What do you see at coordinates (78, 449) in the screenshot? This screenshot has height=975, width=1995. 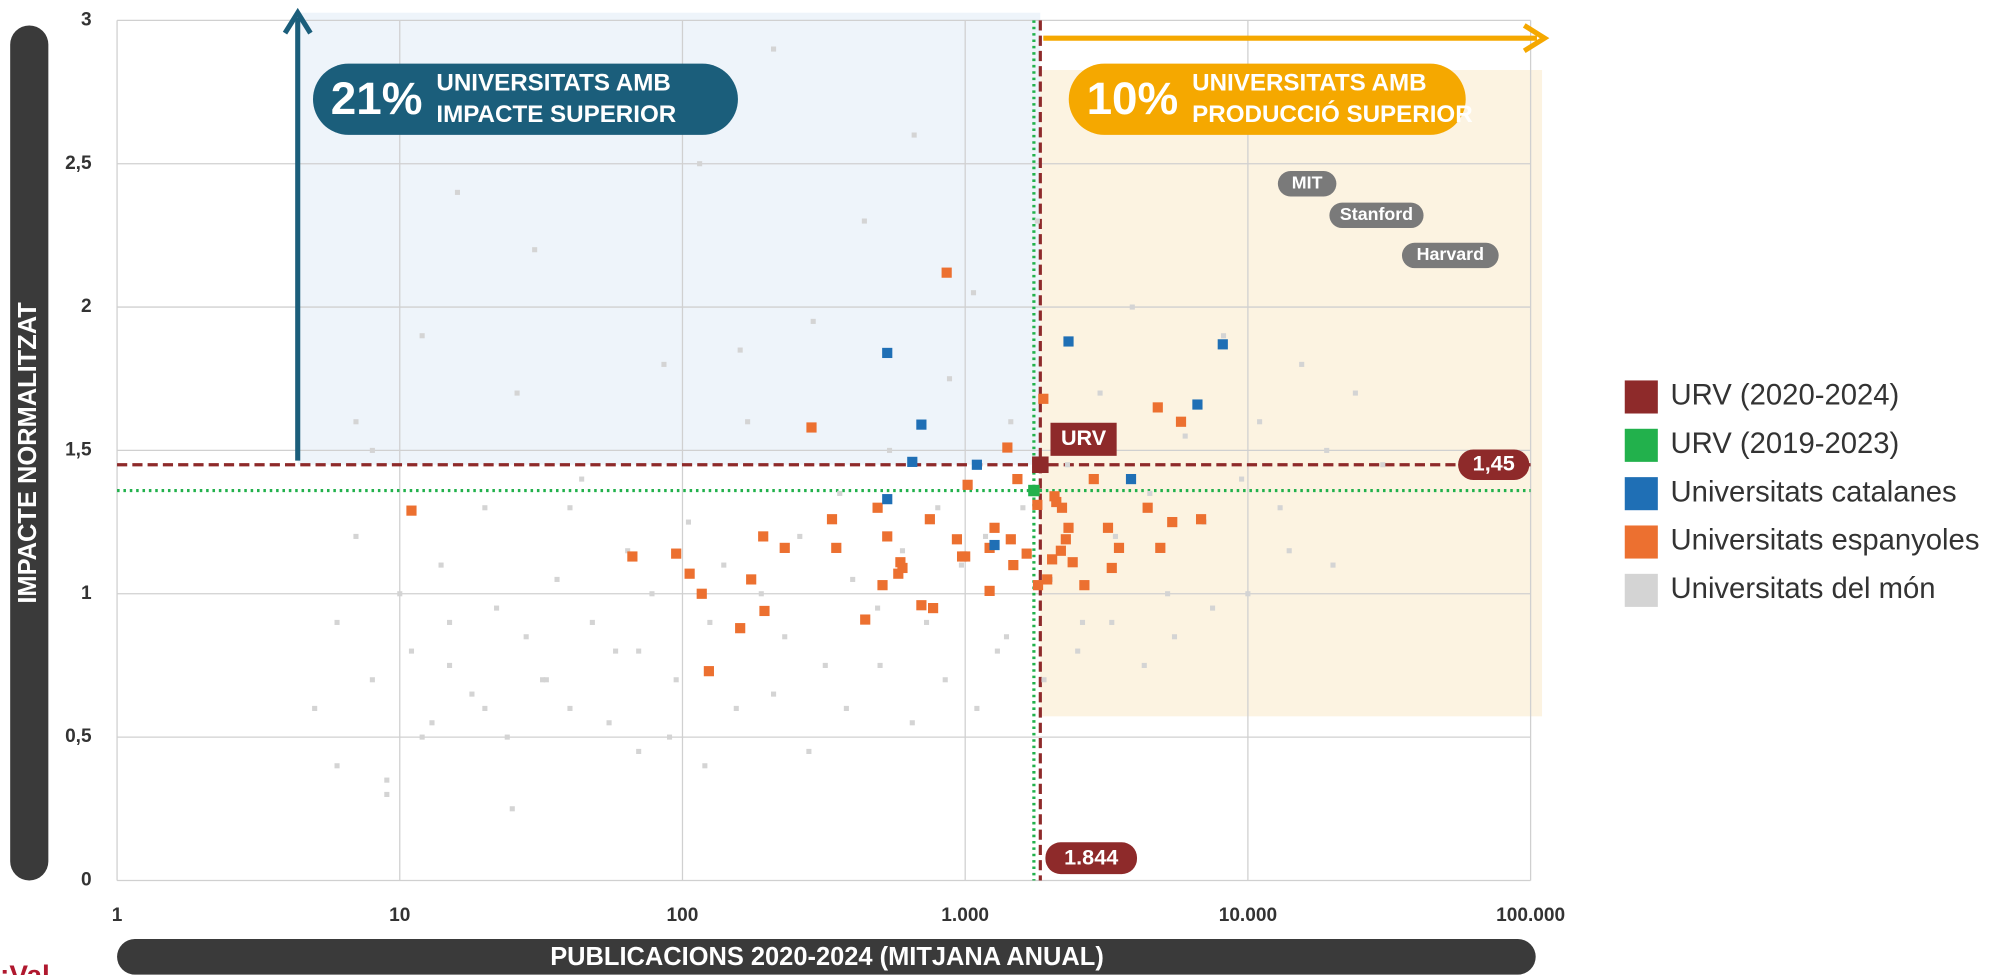 I see `y-tick-label: 1,5` at bounding box center [78, 449].